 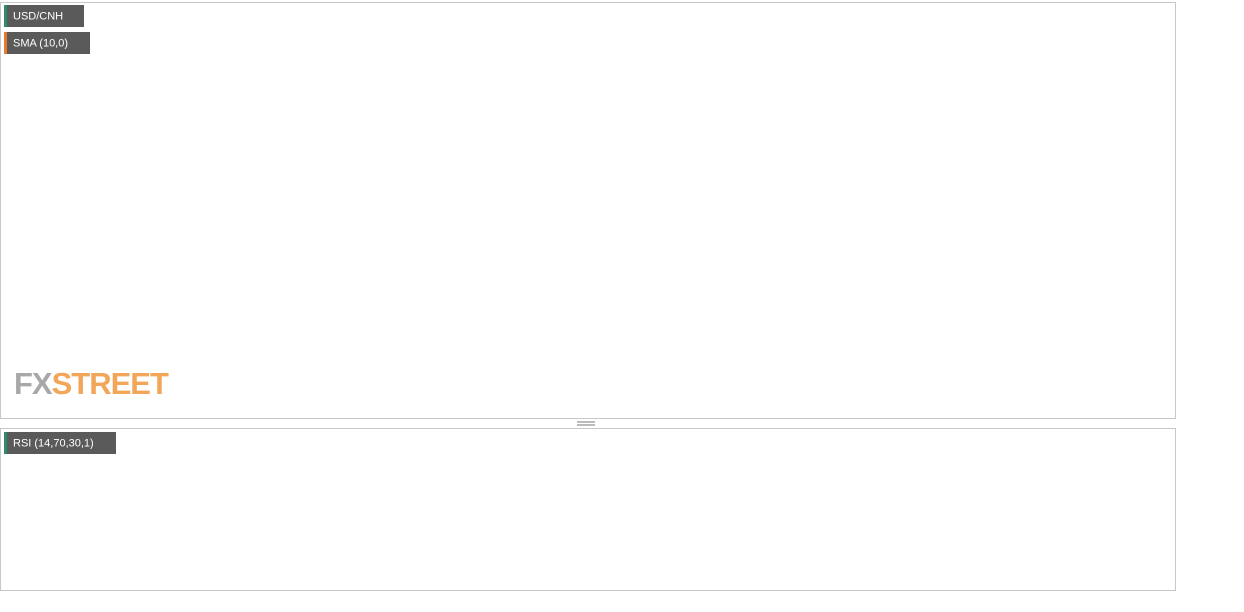 I want to click on watermark-fx: FX, so click(x=33, y=383).